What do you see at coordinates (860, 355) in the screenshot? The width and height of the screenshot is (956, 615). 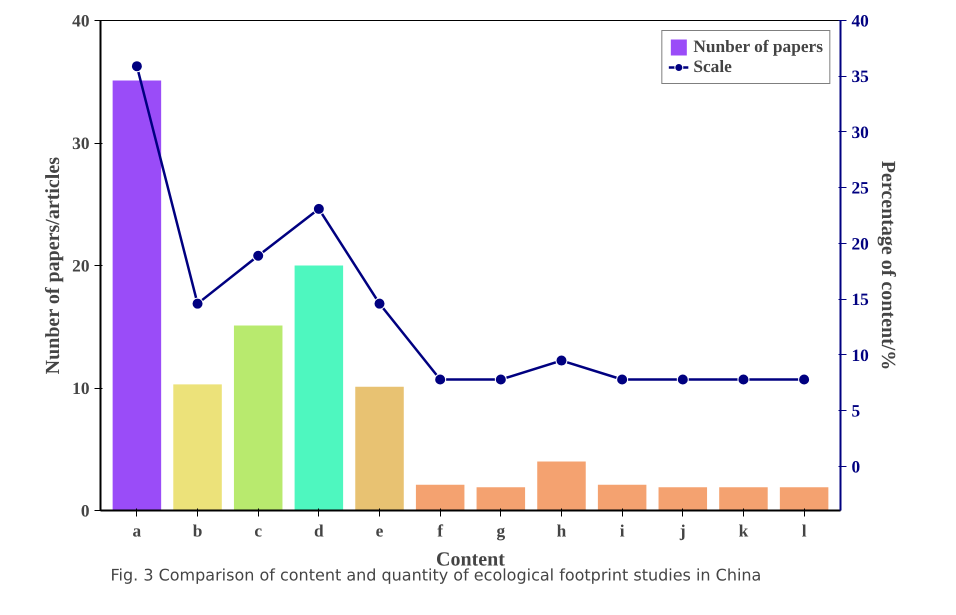 I see `y2-tick-label: 10` at bounding box center [860, 355].